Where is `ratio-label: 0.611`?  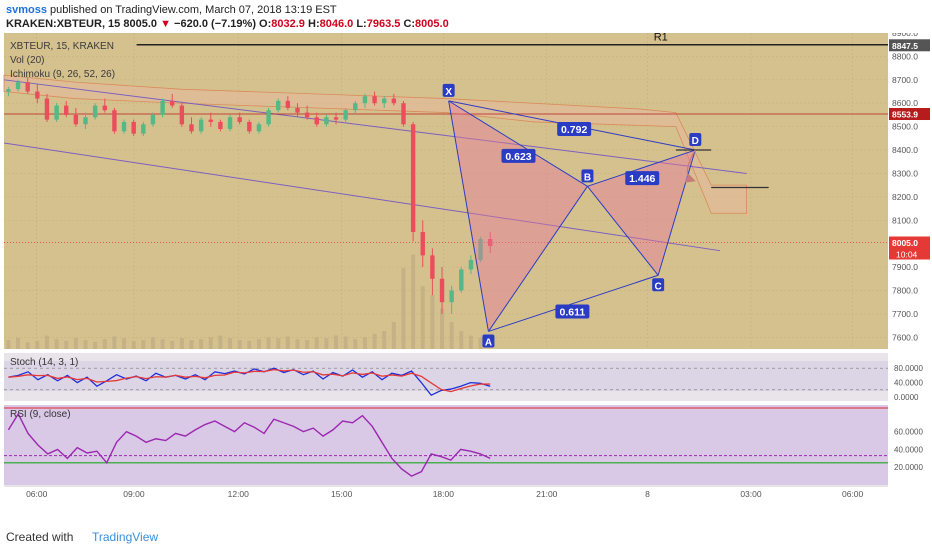 ratio-label: 0.611 is located at coordinates (573, 313).